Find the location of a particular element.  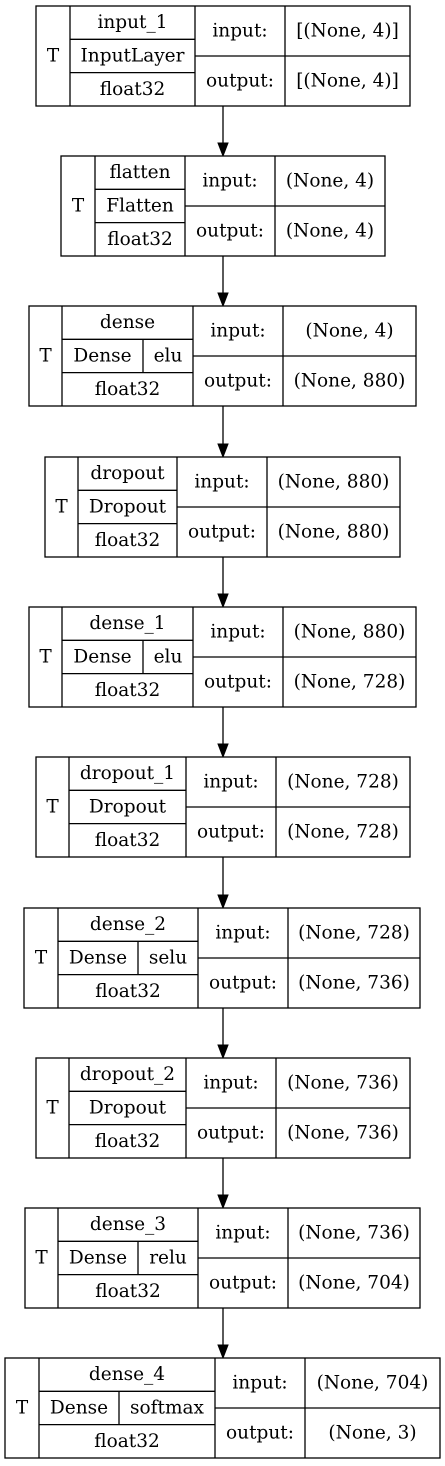

layer-name: dense_1 is located at coordinates (127, 623).